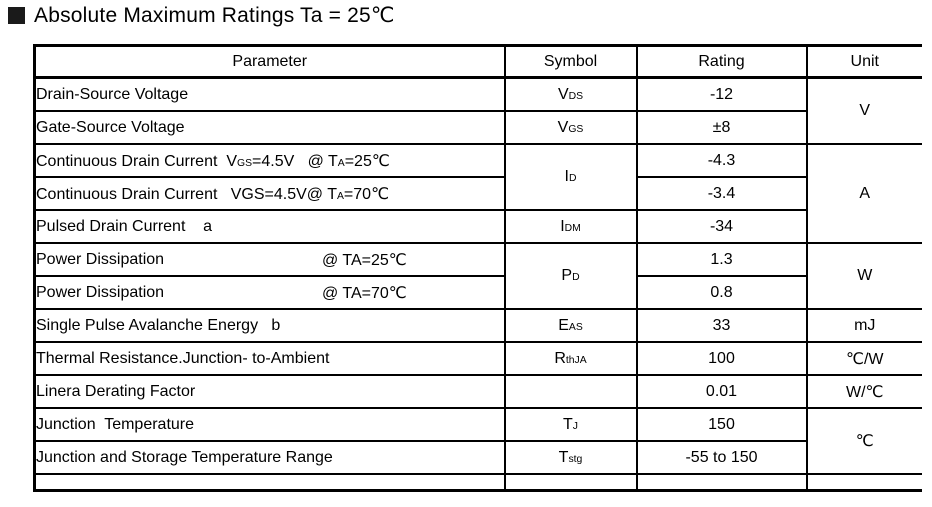 The image size is (932, 507). I want to click on table-row: Gate-Source Voltage VGS ±8, so click(478, 127).